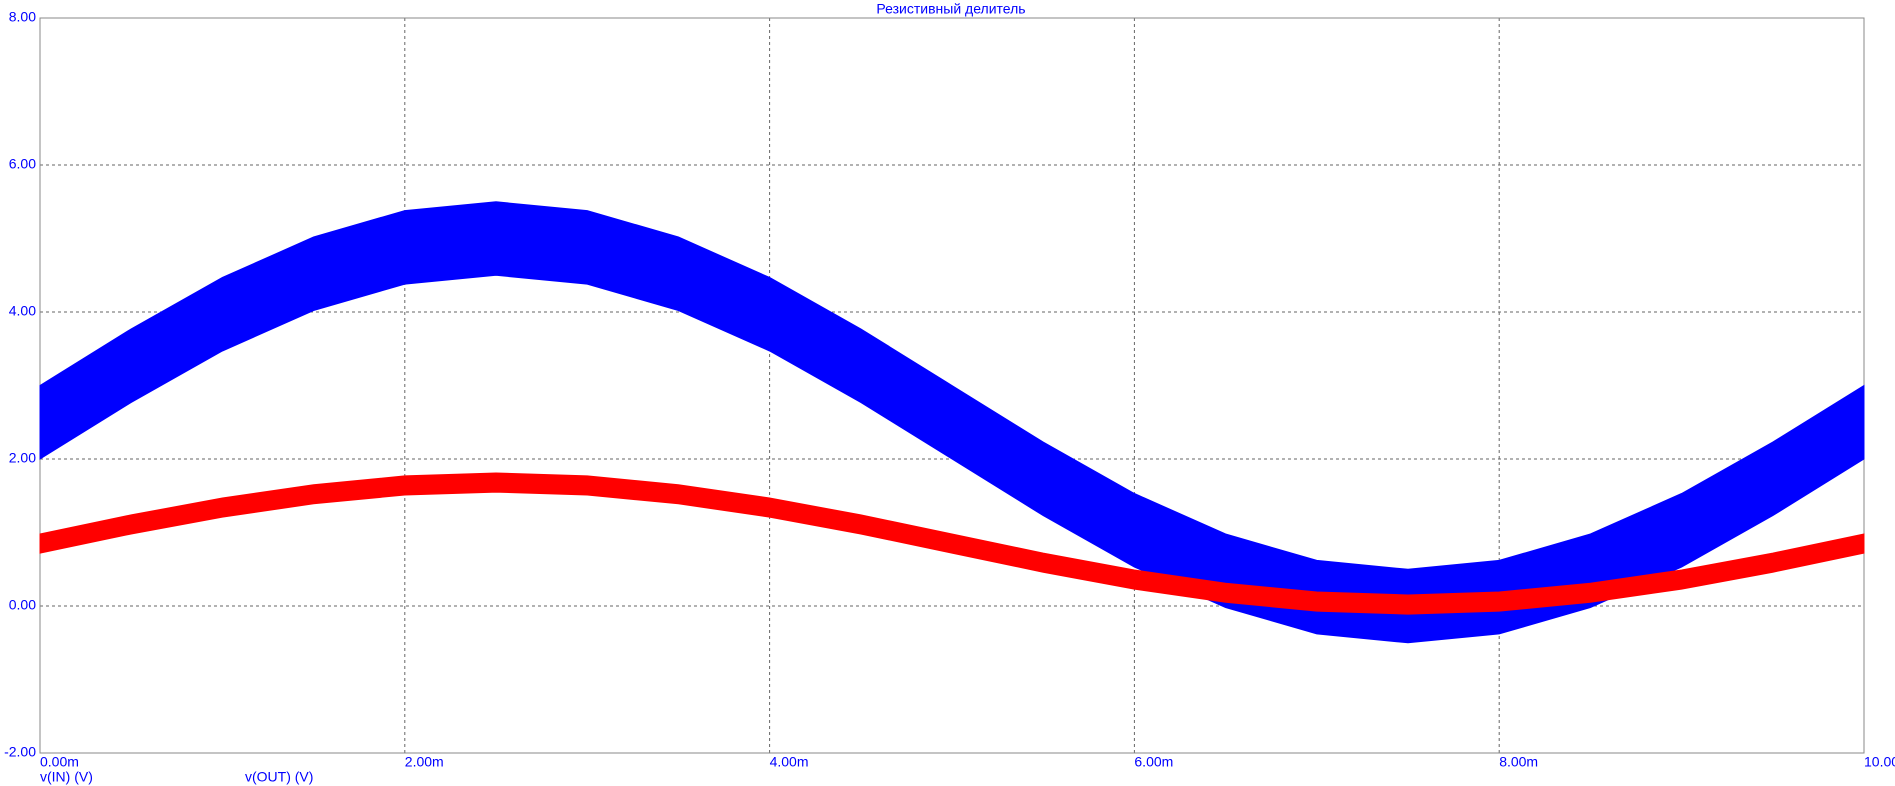 This screenshot has width=1895, height=786. Describe the element at coordinates (20, 752) in the screenshot. I see `y-tick-label: -2.00` at that location.